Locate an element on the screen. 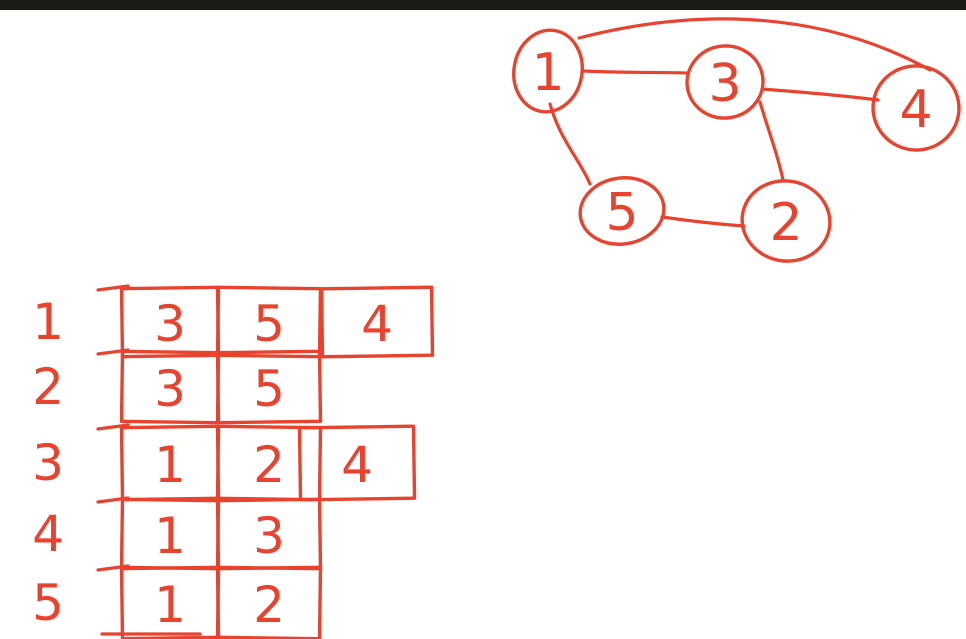 The width and height of the screenshot is (966, 639). vertex-label: 5 is located at coordinates (48, 603).